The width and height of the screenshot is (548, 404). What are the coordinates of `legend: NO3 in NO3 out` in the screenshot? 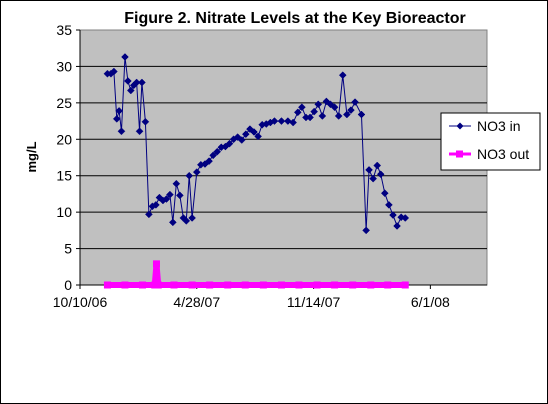 It's located at (490, 141).